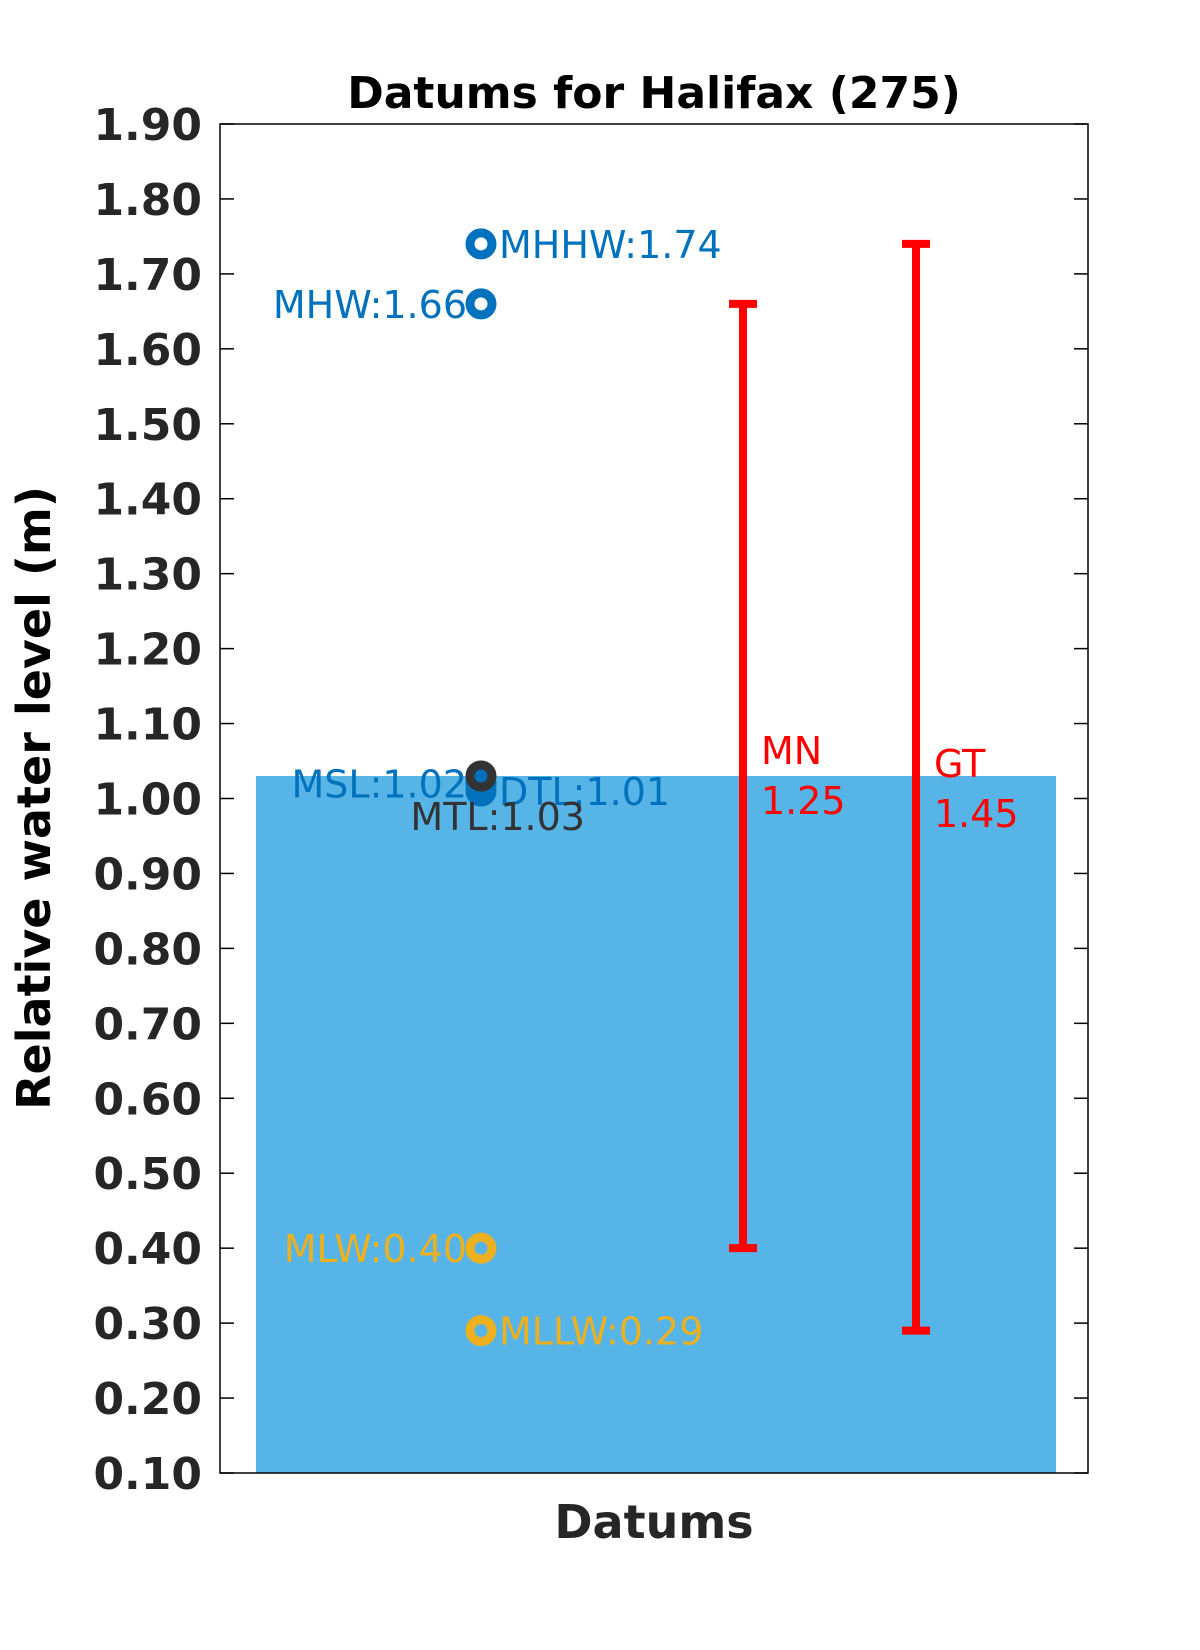 This screenshot has height=1650, width=1200. I want to click on y-tick-label: 0.90, so click(147, 874).